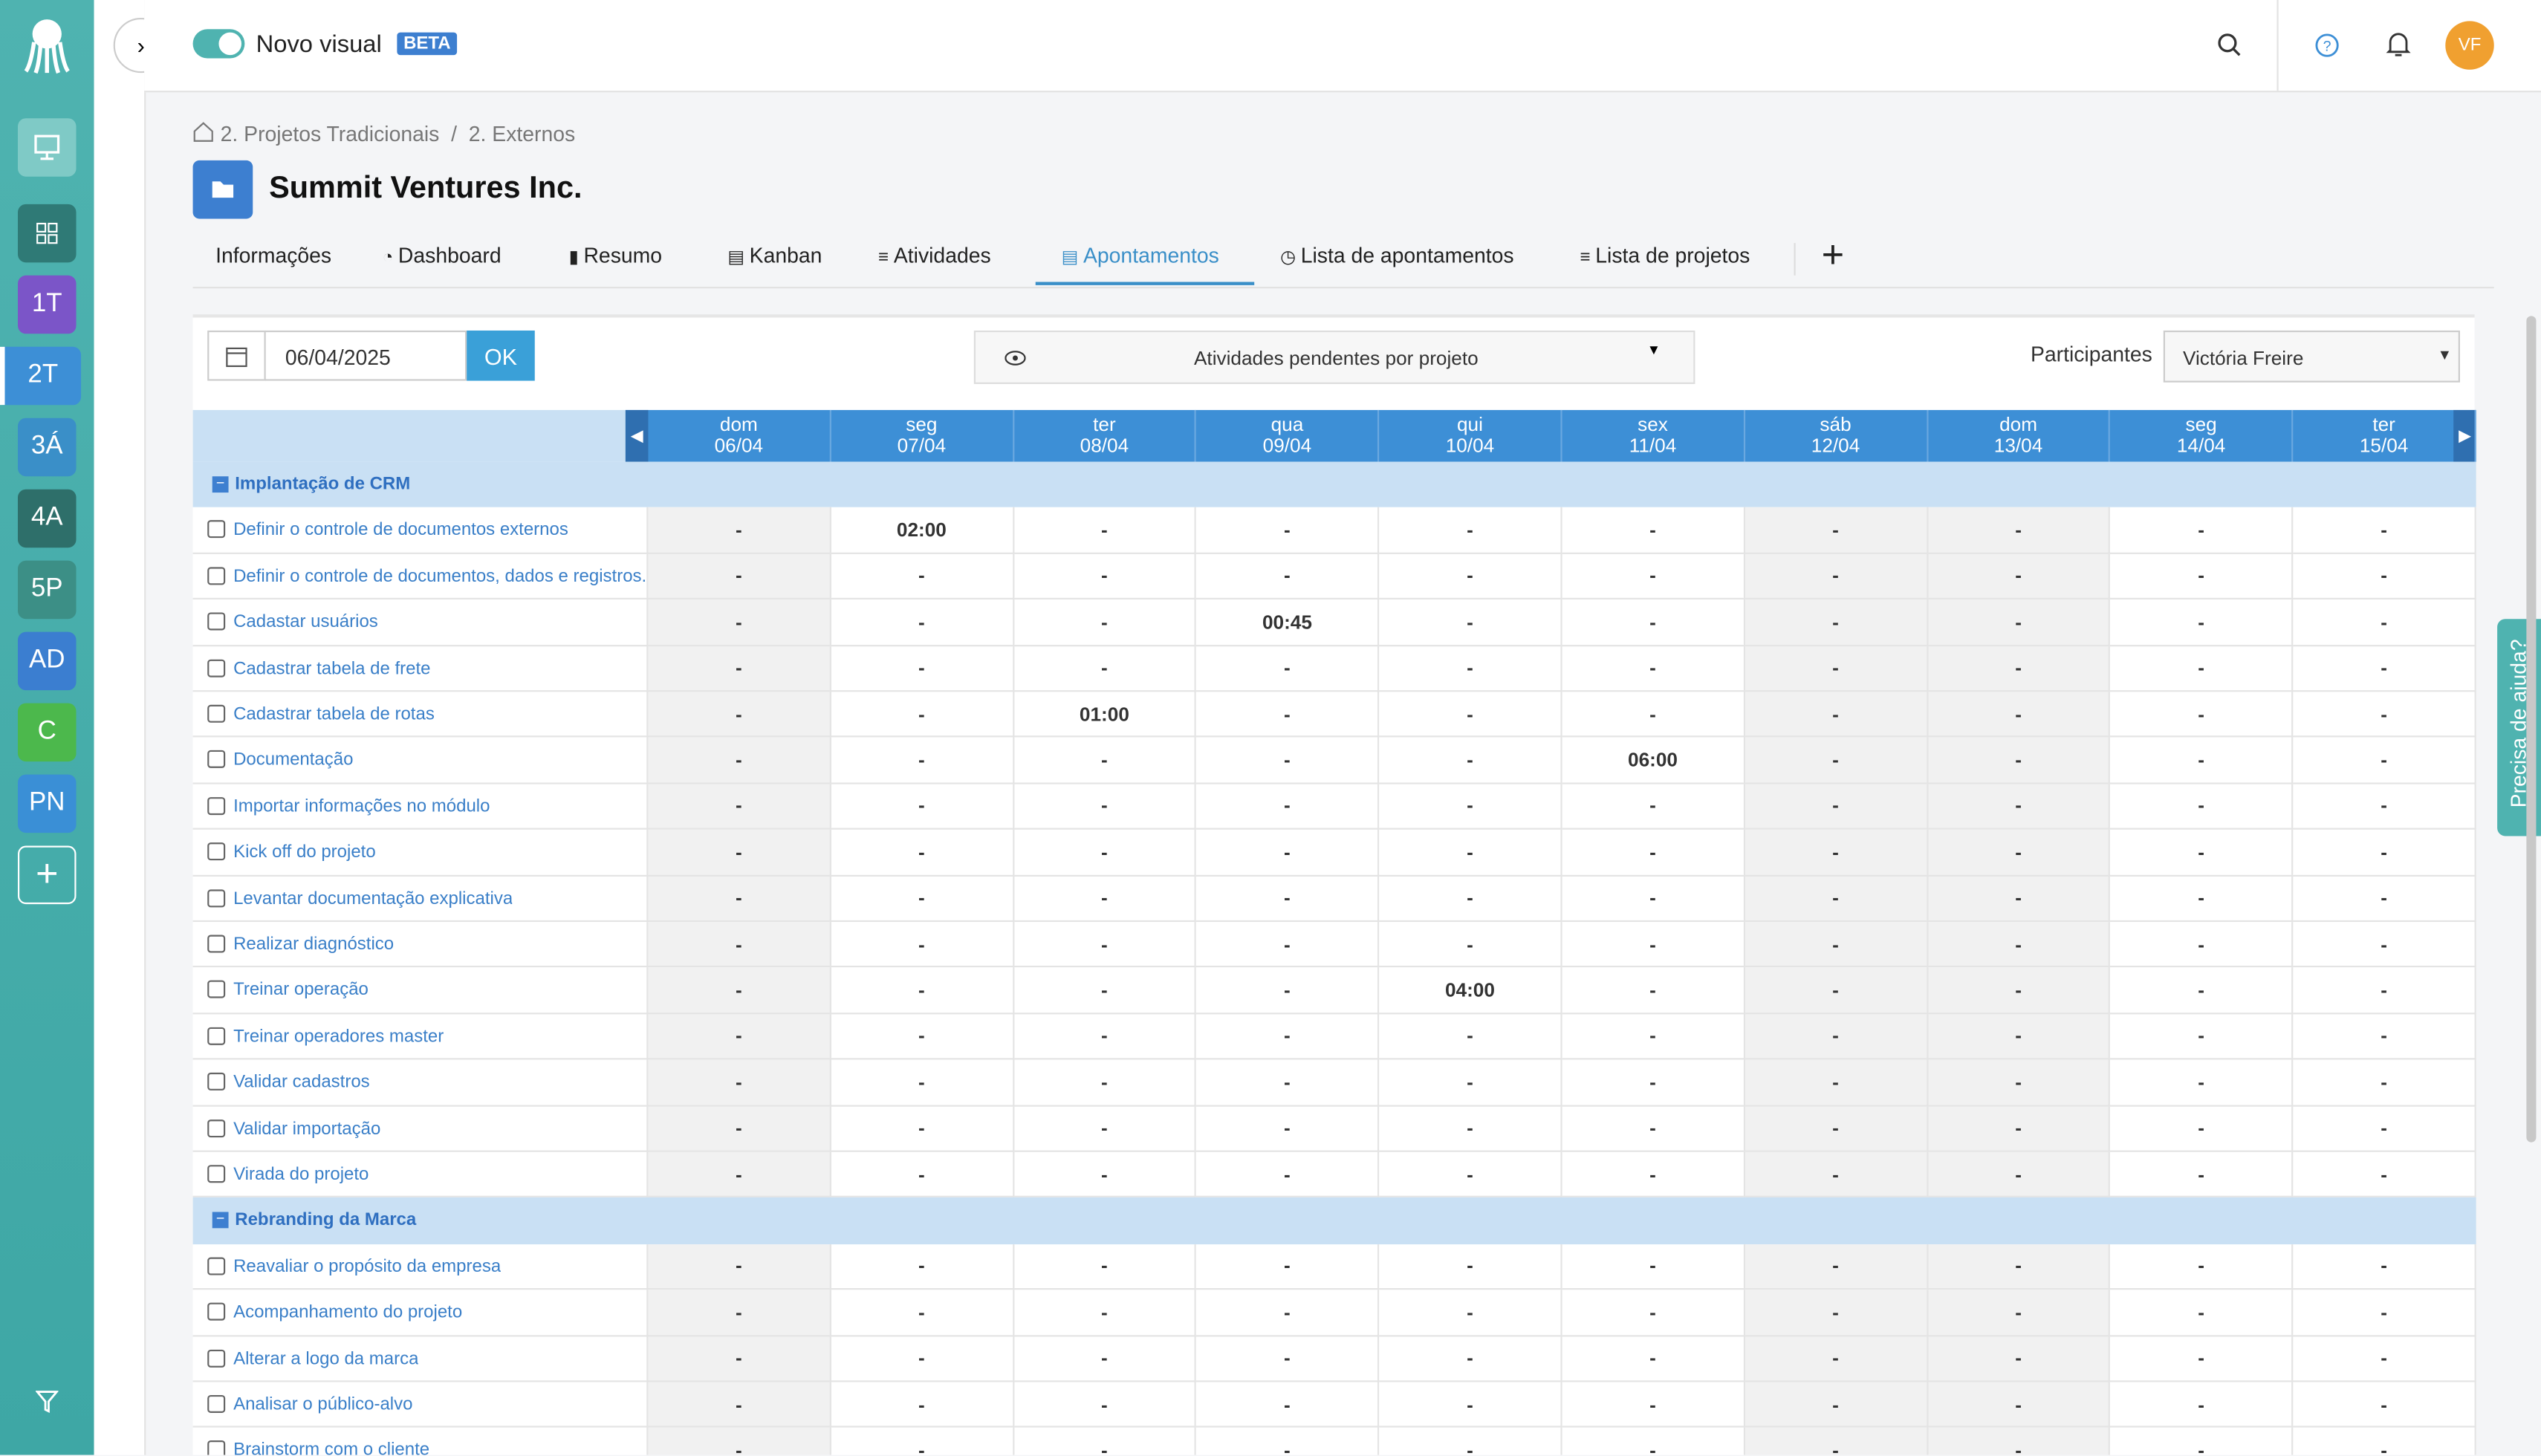 The width and height of the screenshot is (2541, 1456). What do you see at coordinates (293, 760) in the screenshot?
I see `task-name: Documentação` at bounding box center [293, 760].